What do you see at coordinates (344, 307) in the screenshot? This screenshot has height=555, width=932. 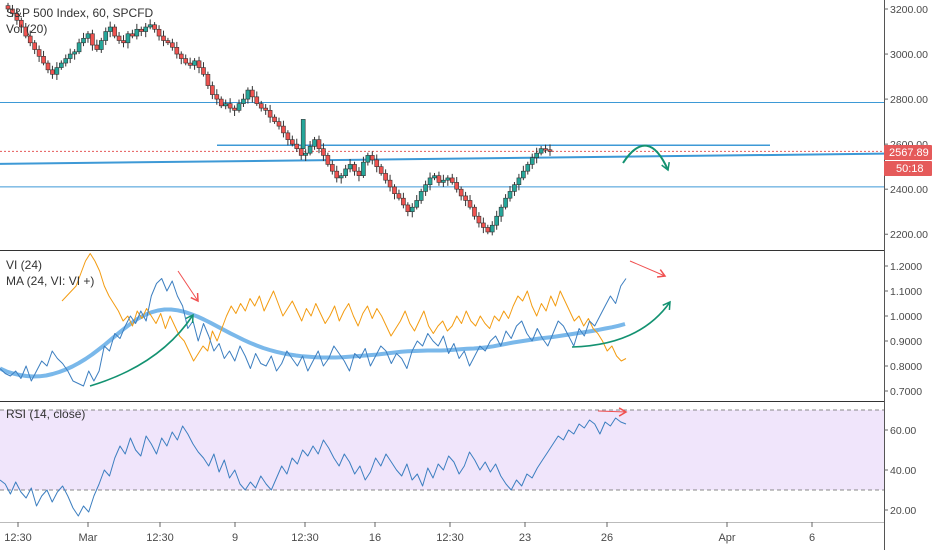 I see `vi-minus-line` at bounding box center [344, 307].